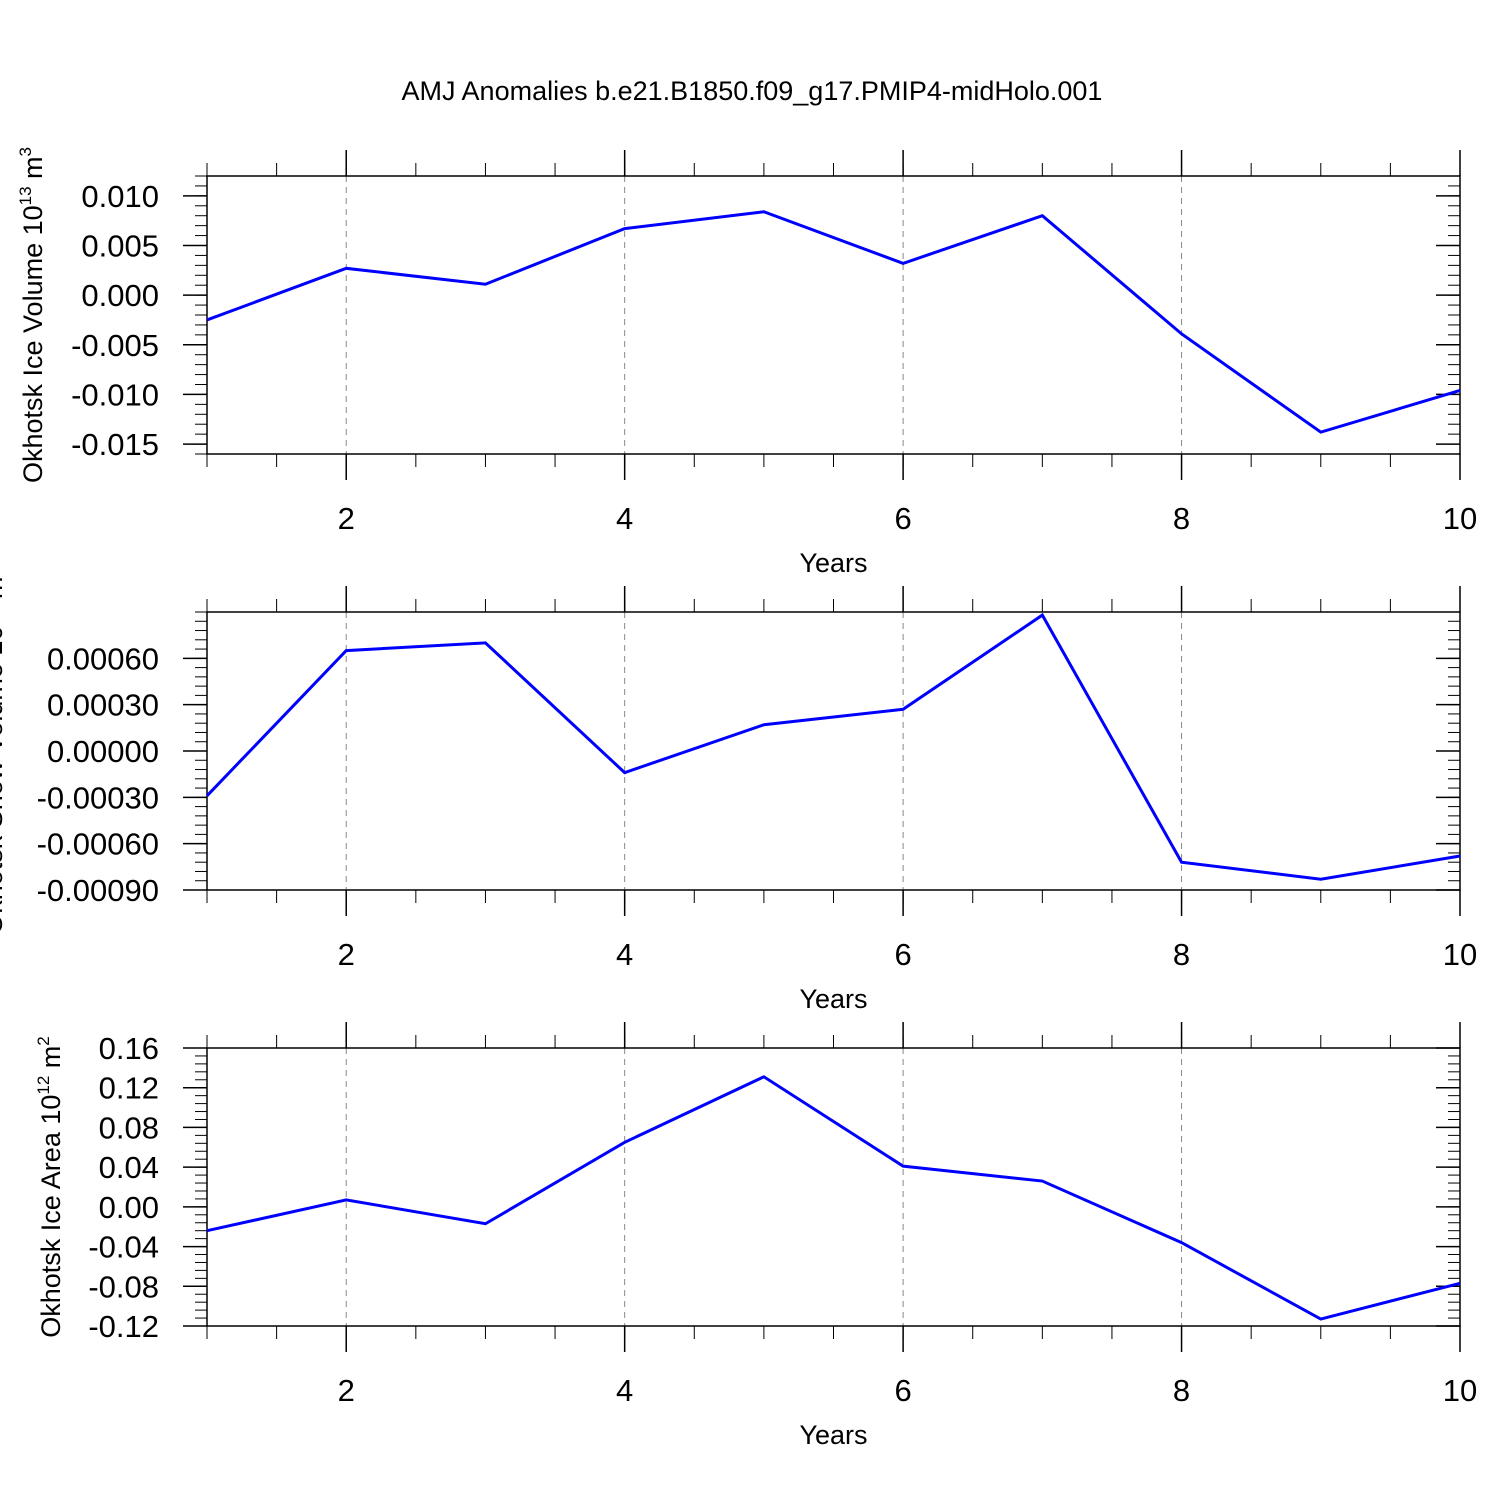 The image size is (1500, 1500). Describe the element at coordinates (103, 705) in the screenshot. I see `y-tick-label: 0.00030` at that location.